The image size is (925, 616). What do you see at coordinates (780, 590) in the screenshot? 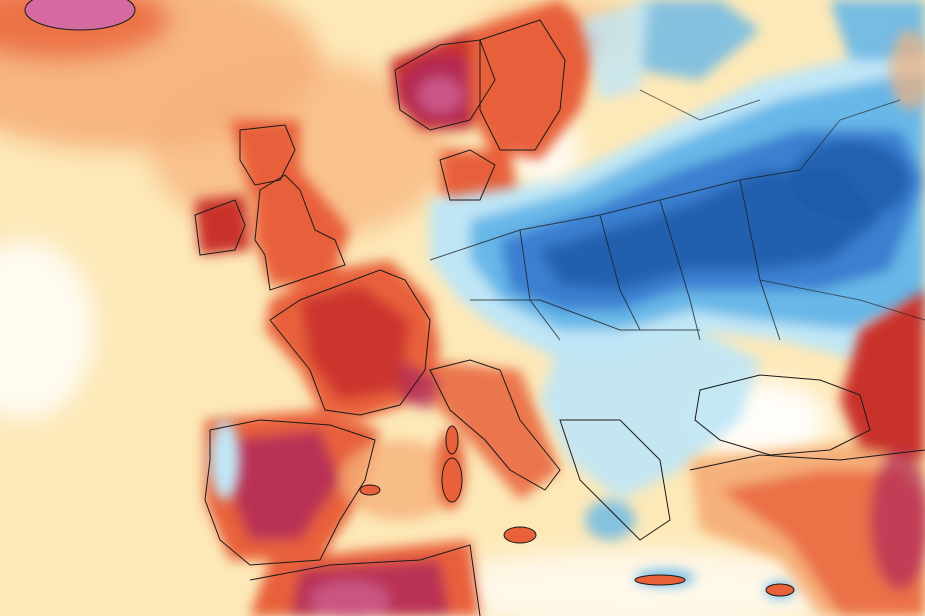
I see `cyprus-outline` at bounding box center [780, 590].